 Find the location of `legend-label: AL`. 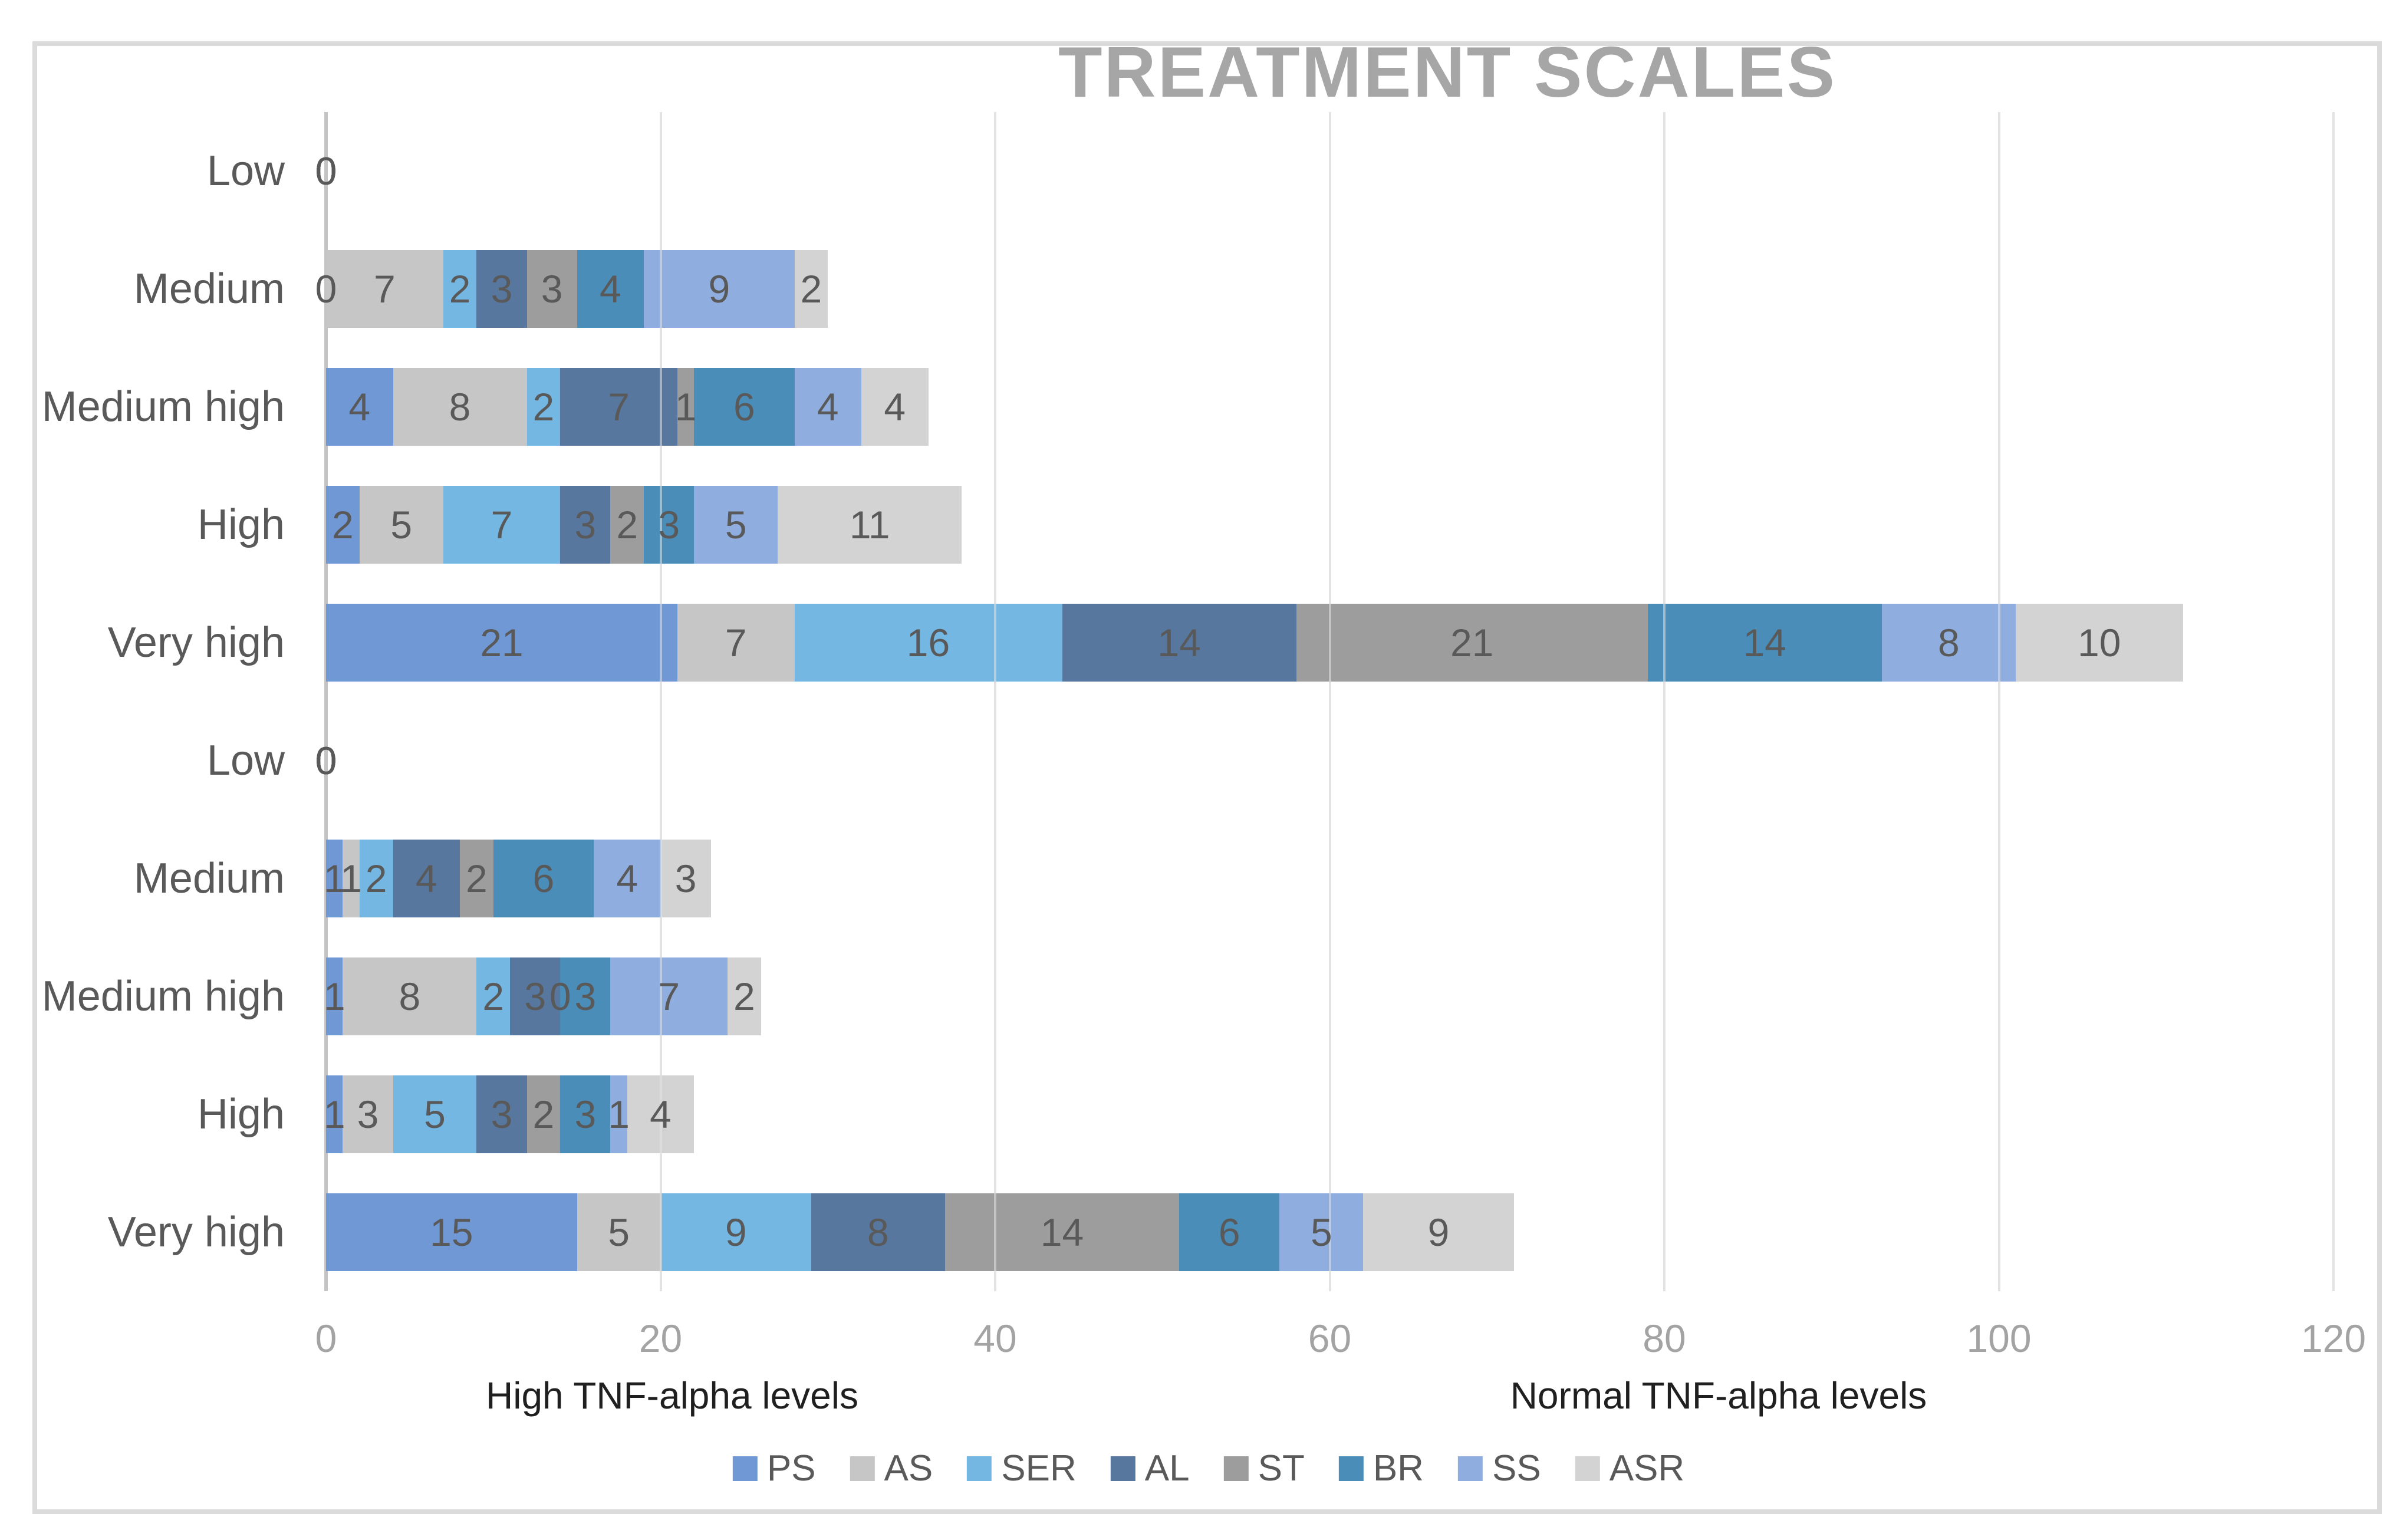

legend-label: AL is located at coordinates (1167, 1468).